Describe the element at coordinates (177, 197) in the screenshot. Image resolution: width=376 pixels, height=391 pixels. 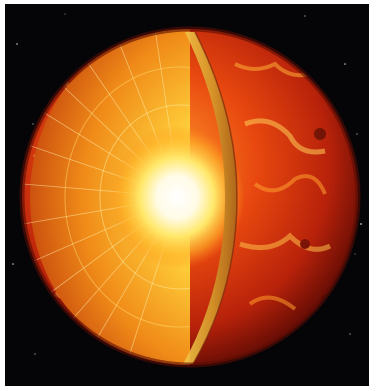
I see `sun-core` at that location.